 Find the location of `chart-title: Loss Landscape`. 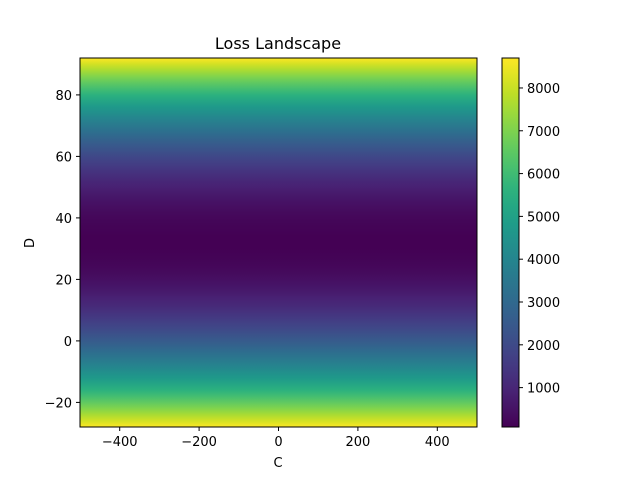

chart-title: Loss Landscape is located at coordinates (278, 43).